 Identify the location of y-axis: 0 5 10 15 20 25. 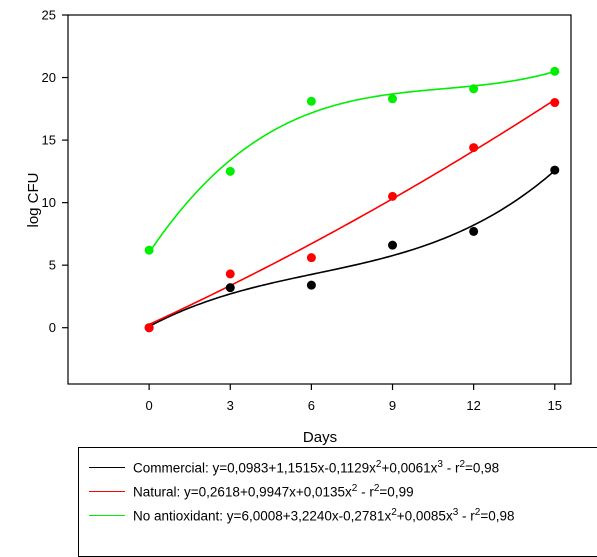
(55, 171).